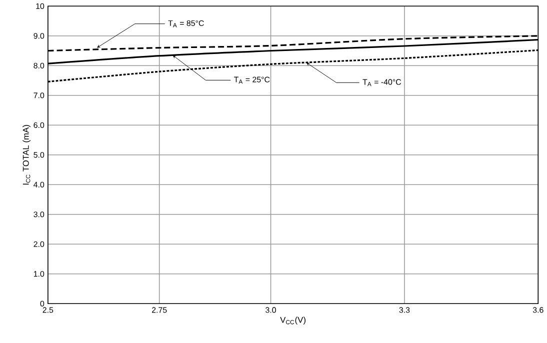  Describe the element at coordinates (26, 155) in the screenshot. I see `y-axis-title: I$_{CC}$ TOTAL (mA)` at that location.